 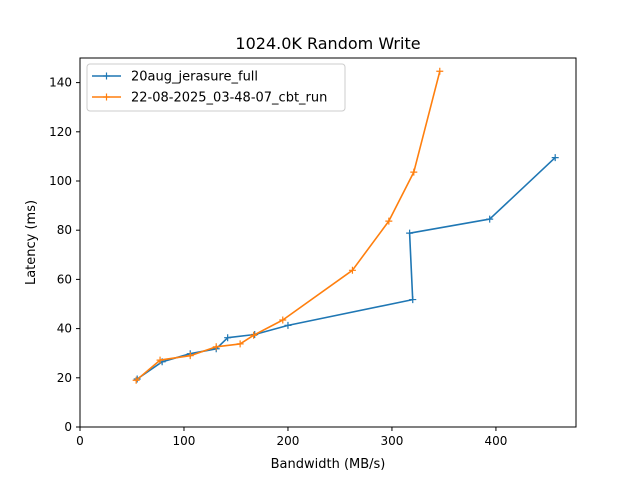 I want to click on y-tick-label: 140, so click(x=60, y=83).